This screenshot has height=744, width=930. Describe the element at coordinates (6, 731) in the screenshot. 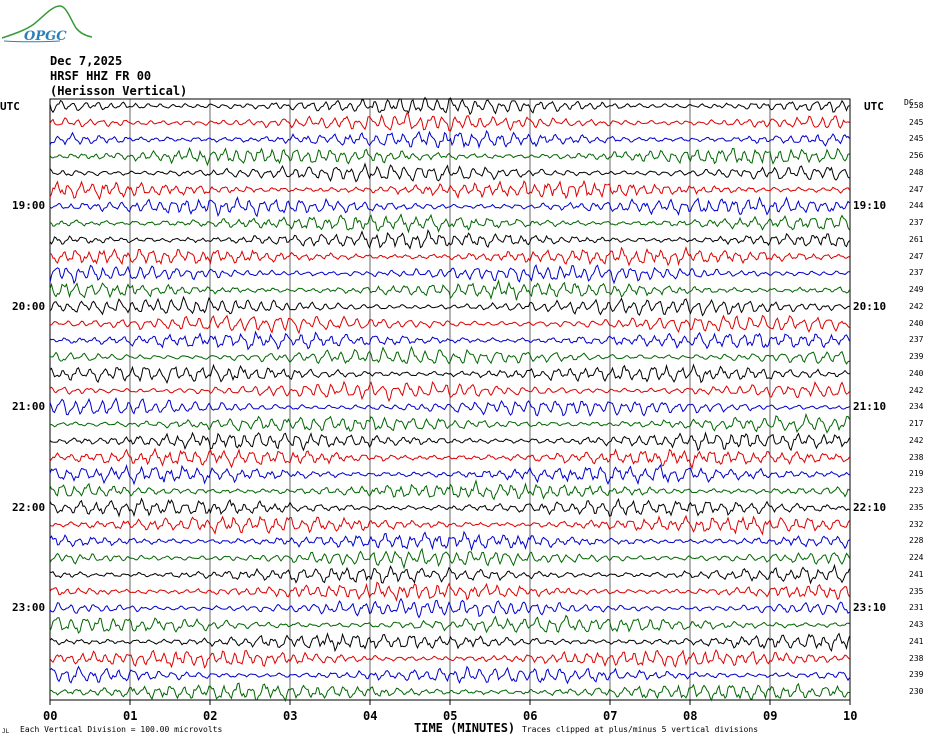

I see `footer-corner: JL` at that location.